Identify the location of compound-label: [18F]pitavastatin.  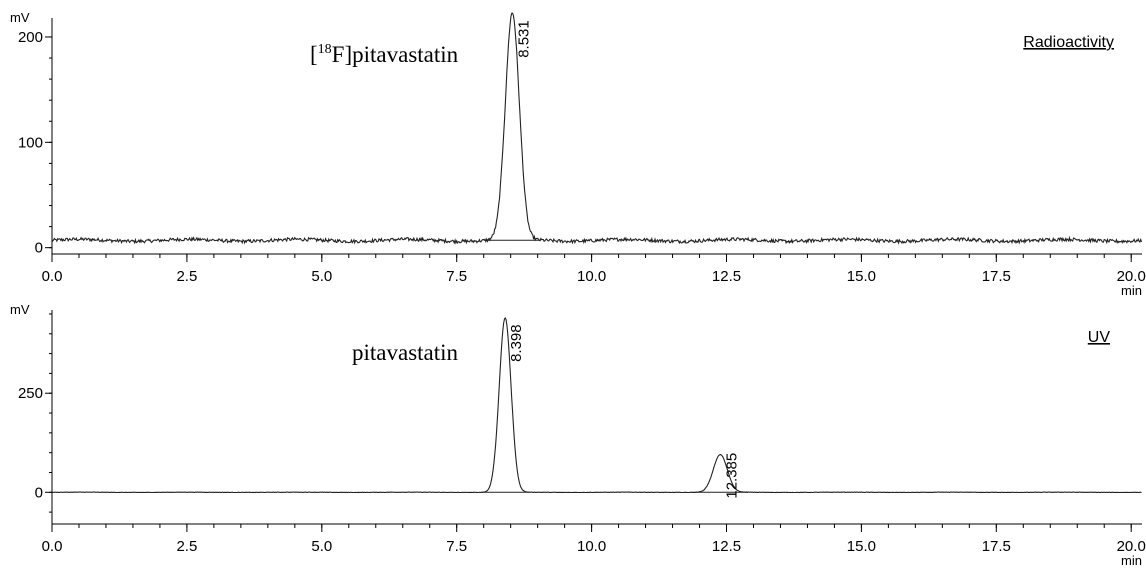
(384, 54).